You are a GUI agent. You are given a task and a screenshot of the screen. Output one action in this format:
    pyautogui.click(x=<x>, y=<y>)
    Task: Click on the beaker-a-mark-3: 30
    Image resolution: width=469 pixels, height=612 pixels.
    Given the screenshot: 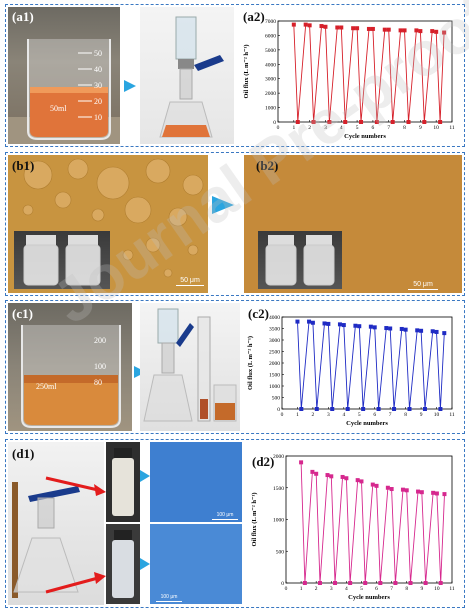 What is the action you would take?
    pyautogui.click(x=98, y=85)
    